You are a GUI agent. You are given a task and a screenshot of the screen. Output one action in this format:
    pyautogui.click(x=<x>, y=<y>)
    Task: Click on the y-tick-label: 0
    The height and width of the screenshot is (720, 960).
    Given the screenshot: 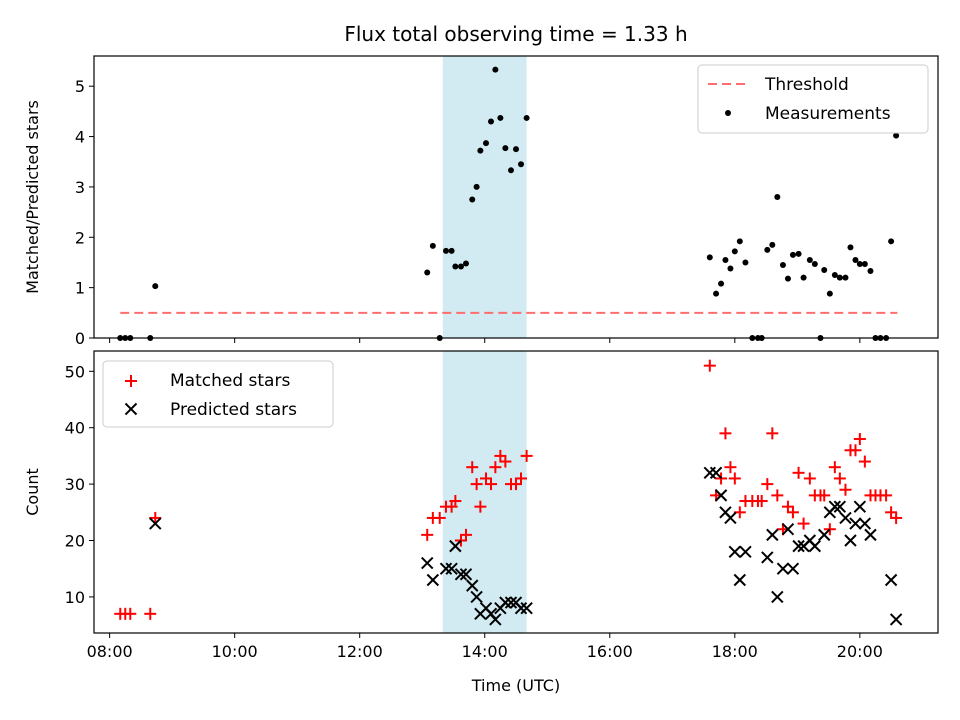 What is the action you would take?
    pyautogui.click(x=80, y=338)
    